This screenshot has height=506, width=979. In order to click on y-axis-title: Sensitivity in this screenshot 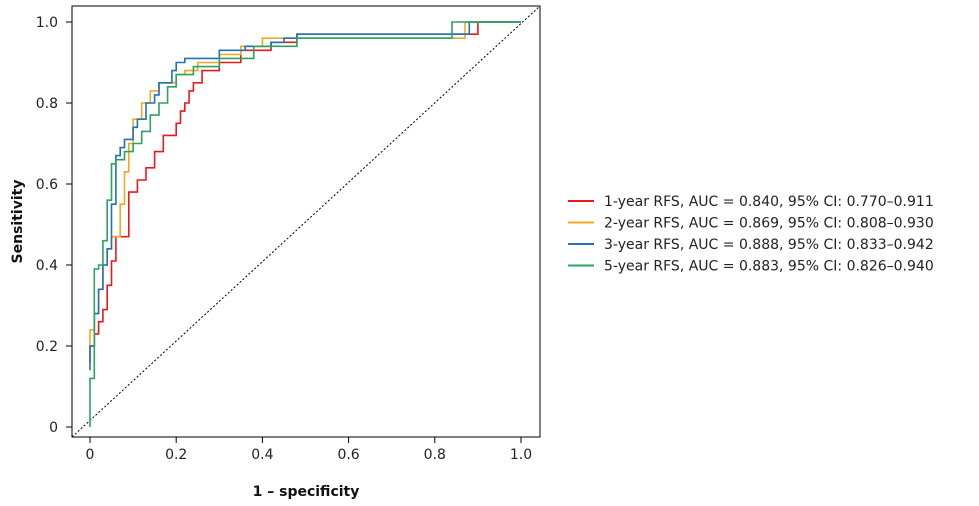, I will do `click(18, 222)`.